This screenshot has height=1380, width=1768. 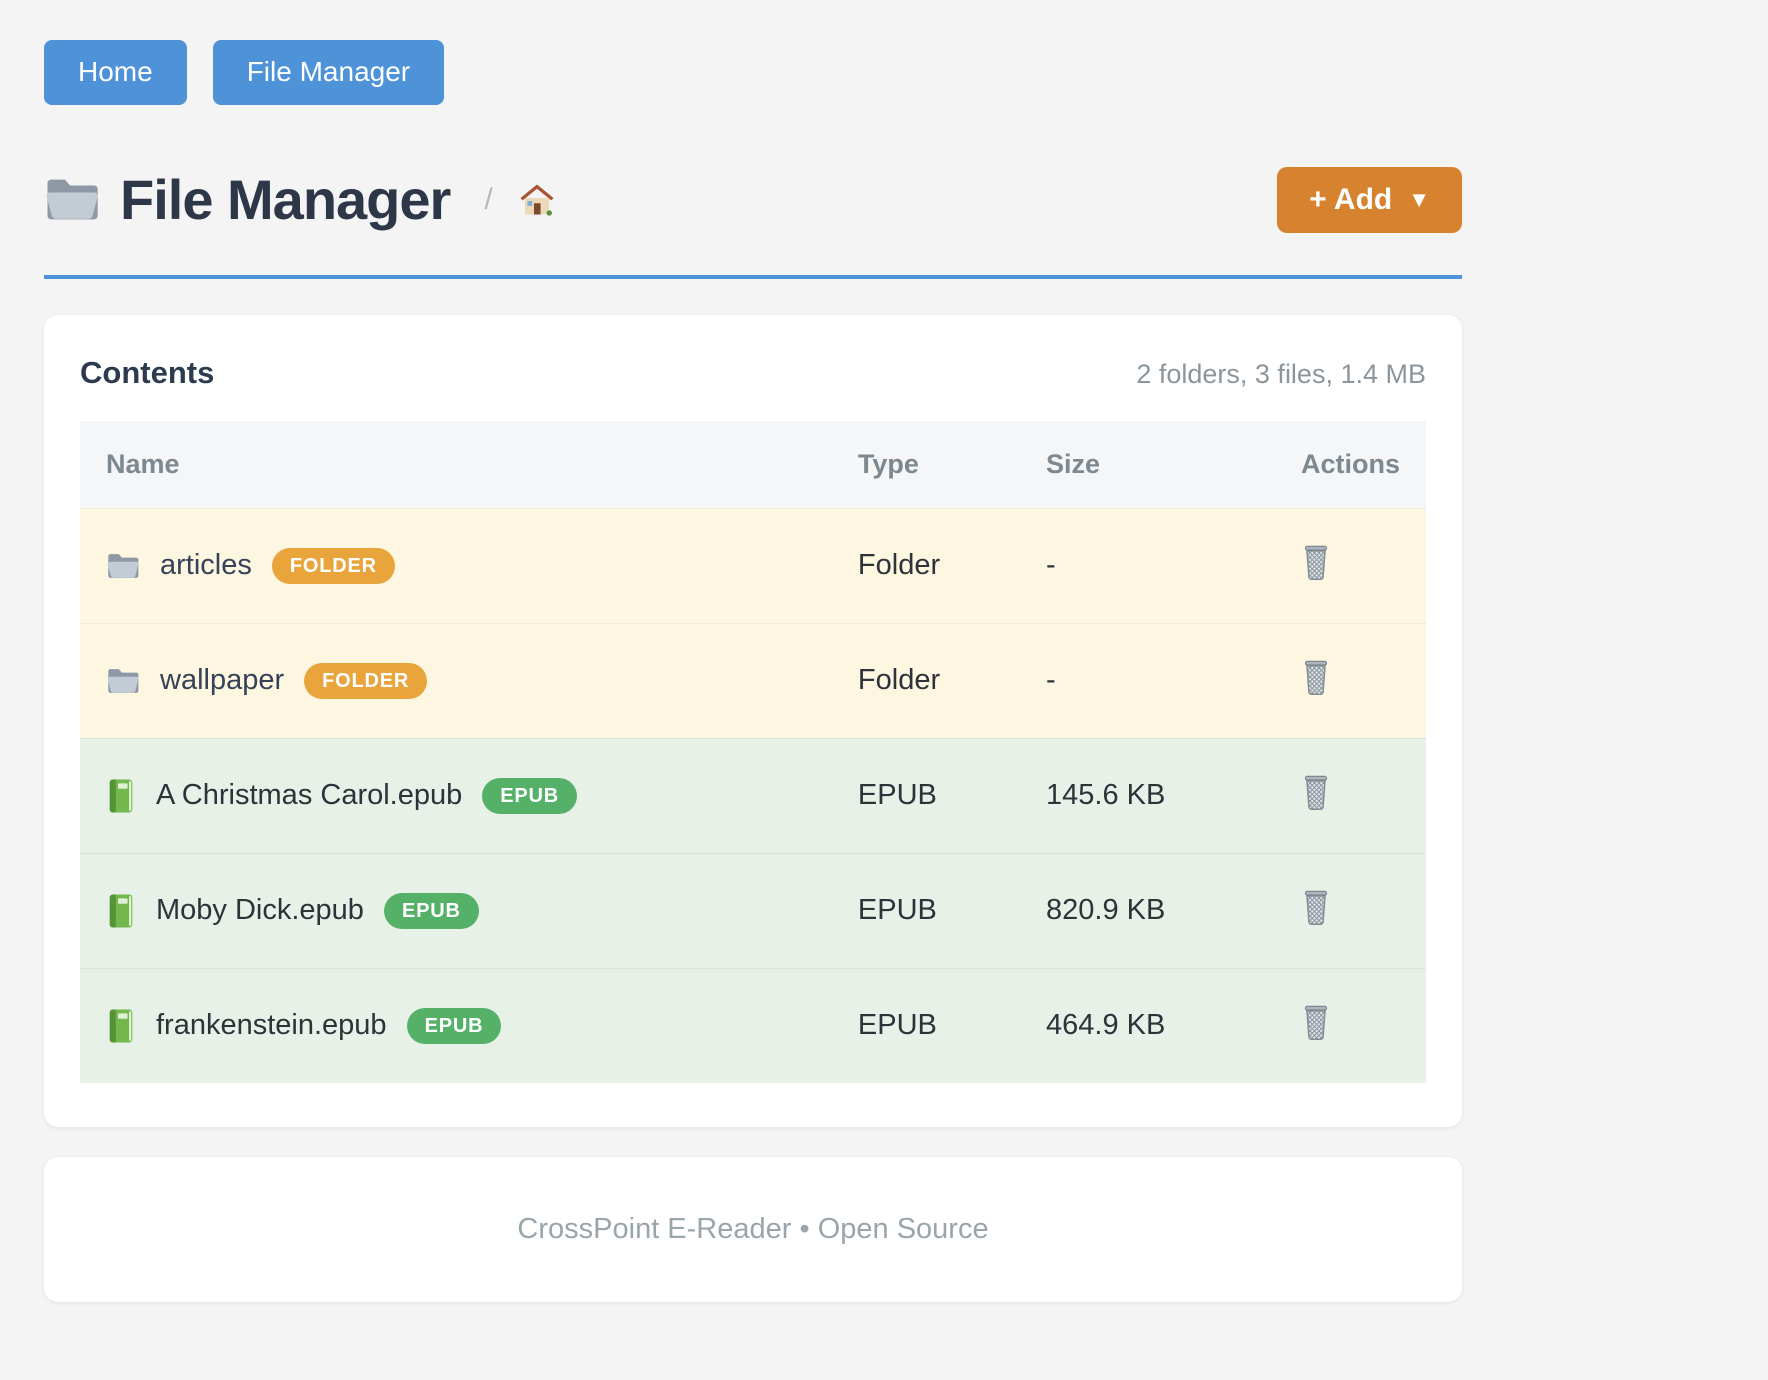 I want to click on title-group: File Manager /, so click(x=660, y=199).